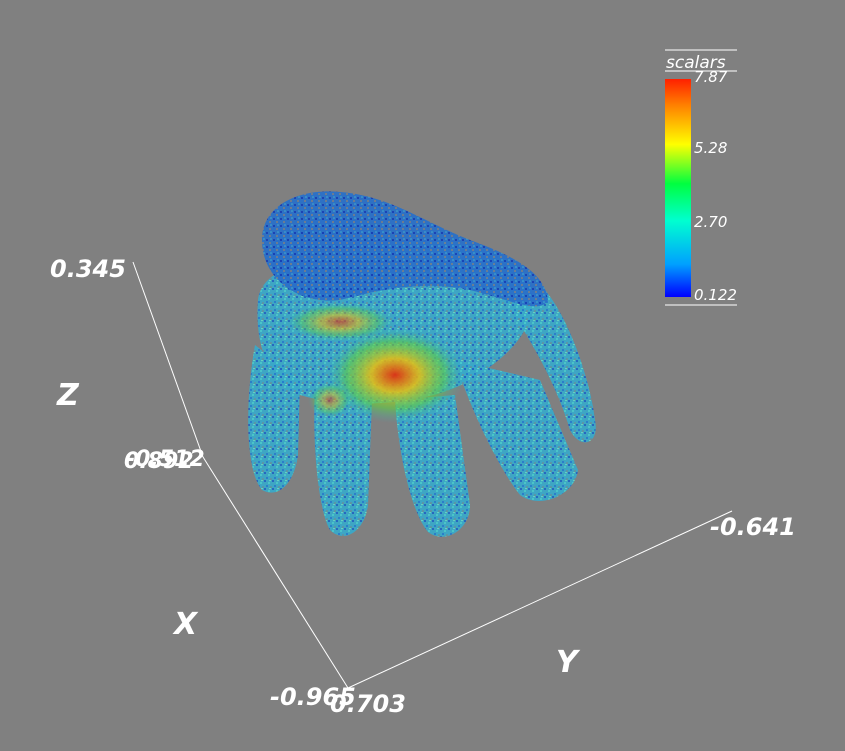 This screenshot has width=845, height=751. What do you see at coordinates (185, 624) in the screenshot?
I see `x-axis-title: X` at bounding box center [185, 624].